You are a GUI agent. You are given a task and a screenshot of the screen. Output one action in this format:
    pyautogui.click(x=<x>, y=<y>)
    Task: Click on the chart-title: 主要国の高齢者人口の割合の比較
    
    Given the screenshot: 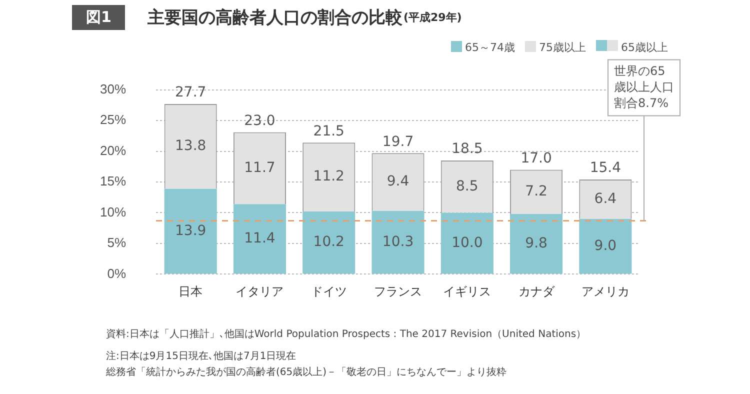 What is the action you would take?
    pyautogui.click(x=274, y=17)
    